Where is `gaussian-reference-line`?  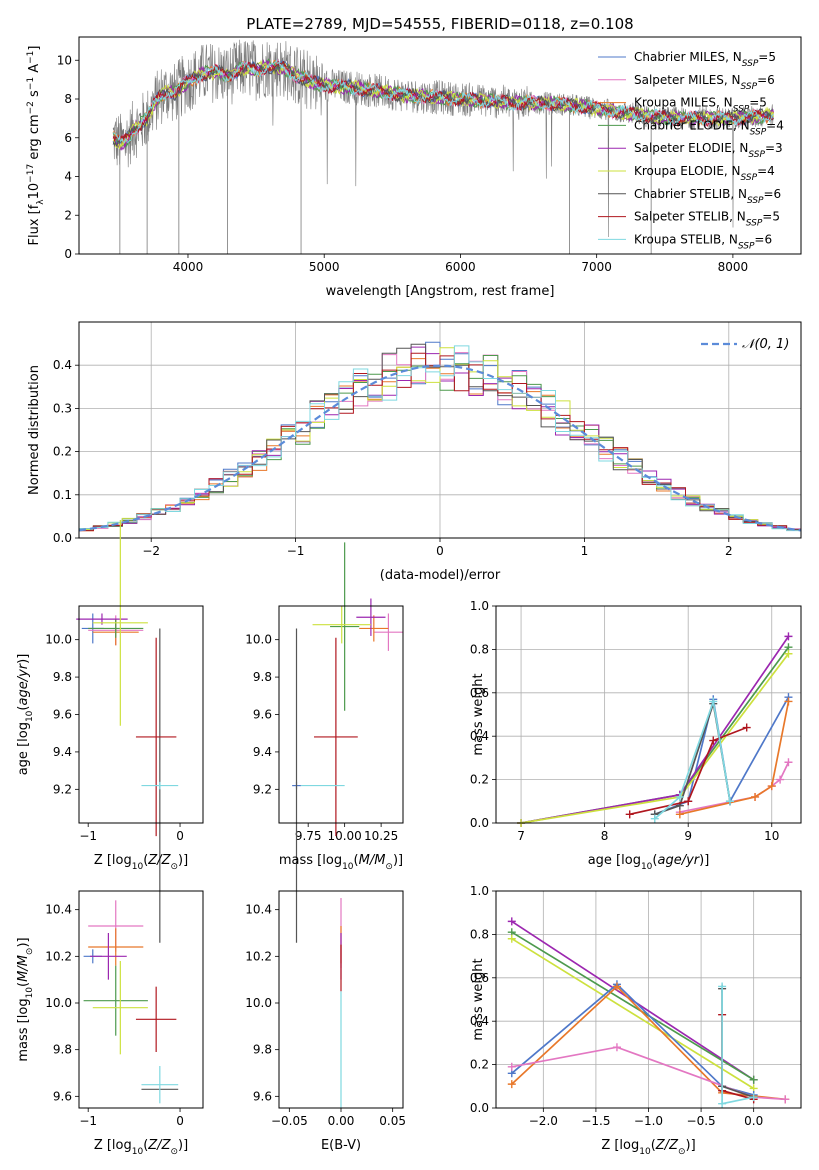 gaussian-reference-line is located at coordinates (440, 448).